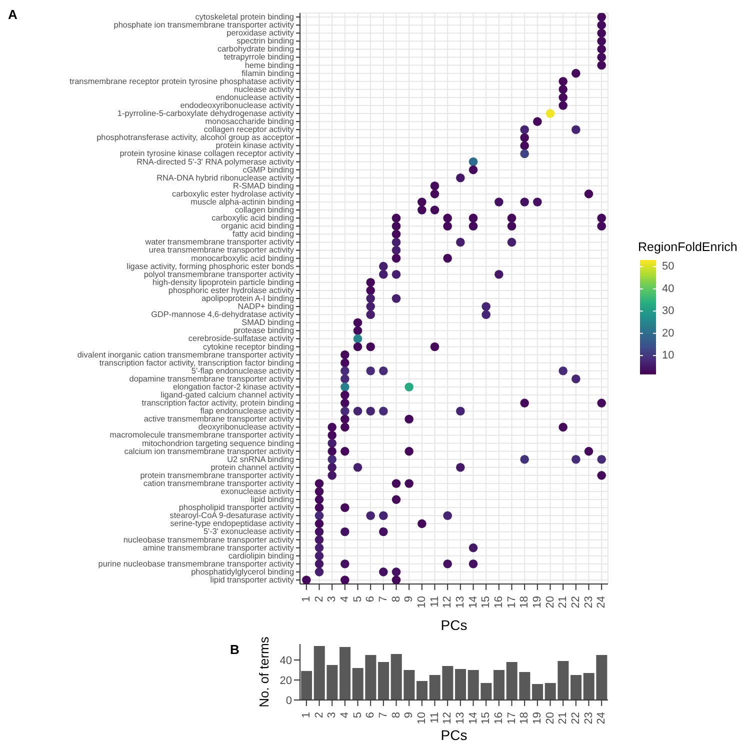 The image size is (750, 747). Describe the element at coordinates (244, 17) in the screenshot. I see `y-tick-label: cytoskeletal protein binding` at that location.